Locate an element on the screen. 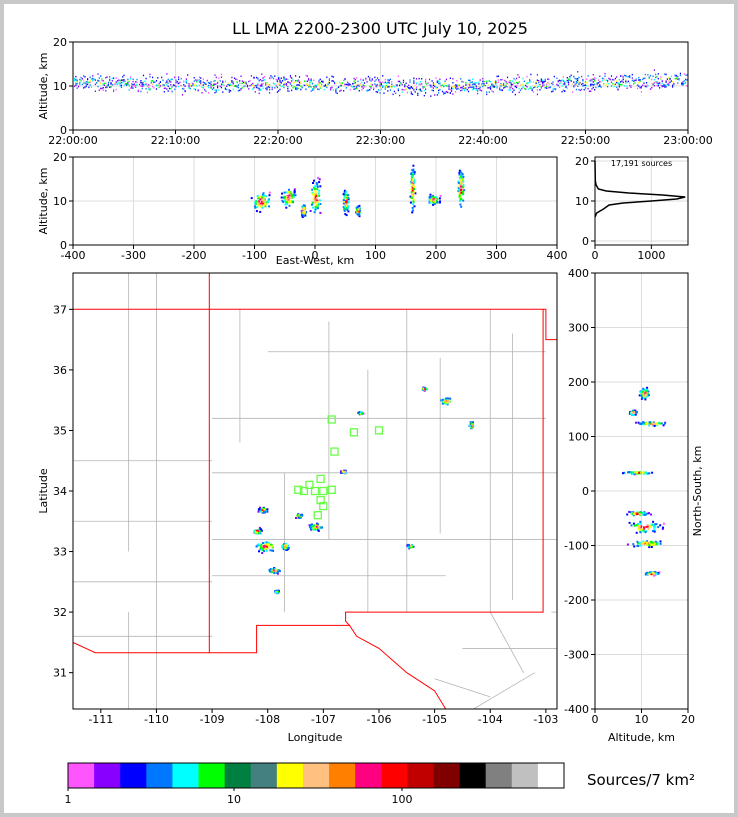  x-tick-label: -100 is located at coordinates (254, 255).